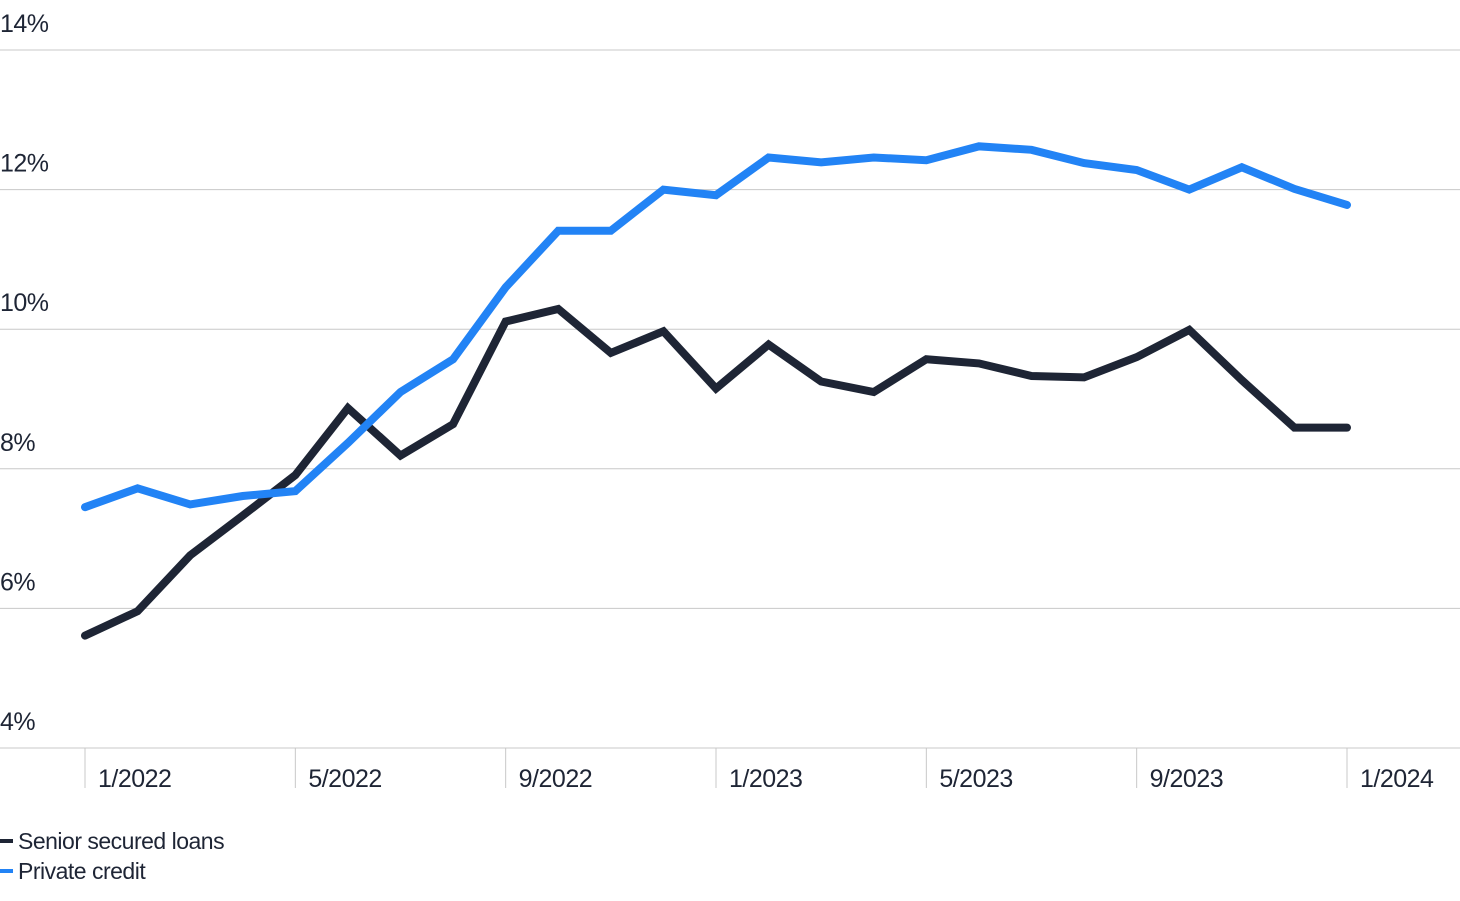  What do you see at coordinates (24, 164) in the screenshot?
I see `y-tick-label: 12%` at bounding box center [24, 164].